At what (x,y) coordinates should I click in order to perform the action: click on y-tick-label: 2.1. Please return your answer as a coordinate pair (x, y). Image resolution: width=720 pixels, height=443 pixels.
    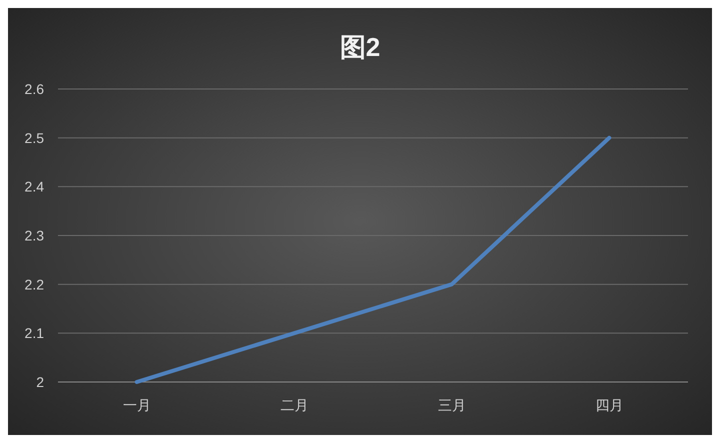
    Looking at the image, I should click on (34, 333).